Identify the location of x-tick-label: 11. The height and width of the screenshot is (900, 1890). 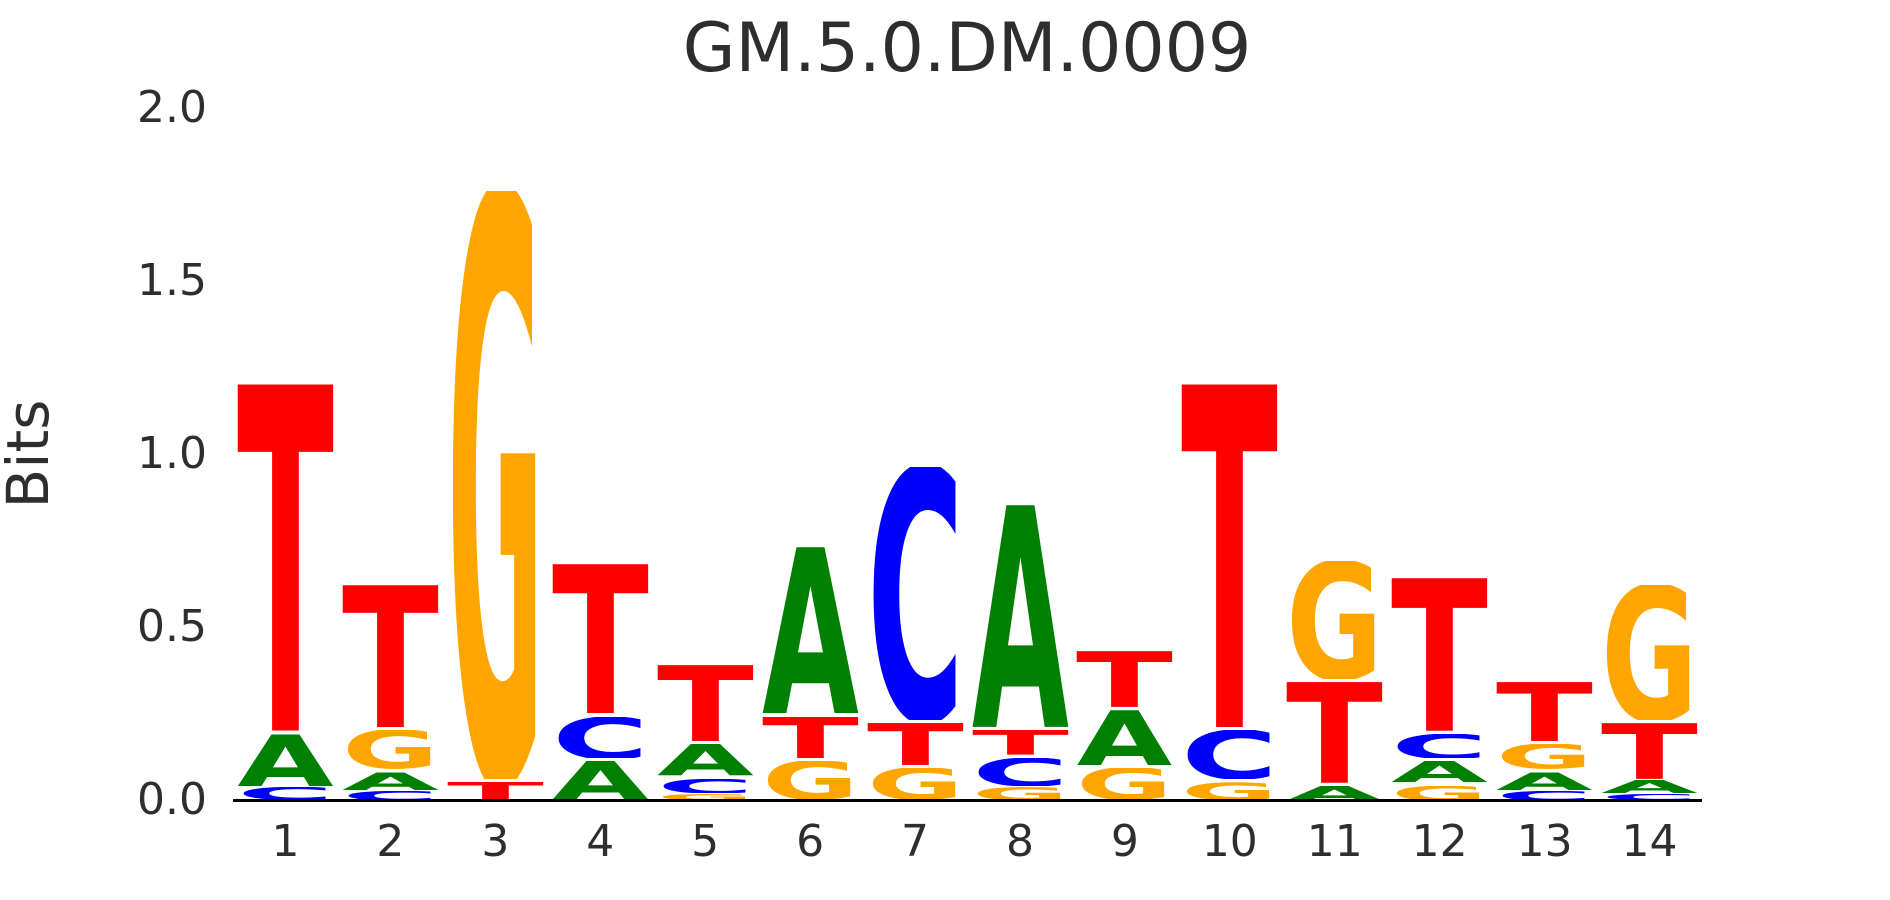
(1334, 841).